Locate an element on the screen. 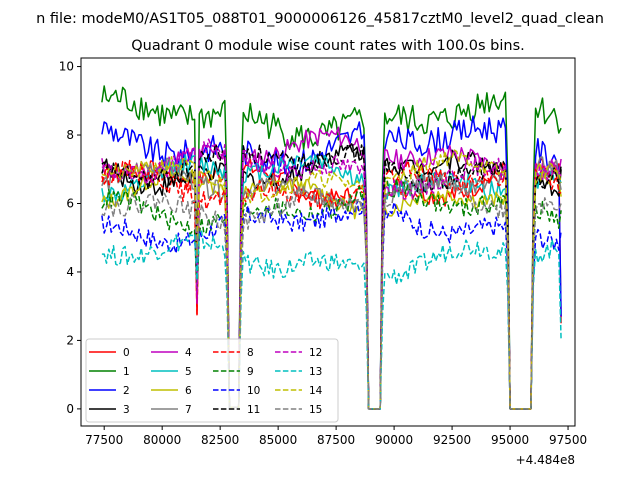 Image resolution: width=640 pixels, height=480 pixels. y-tick-label: 4 is located at coordinates (70, 272).